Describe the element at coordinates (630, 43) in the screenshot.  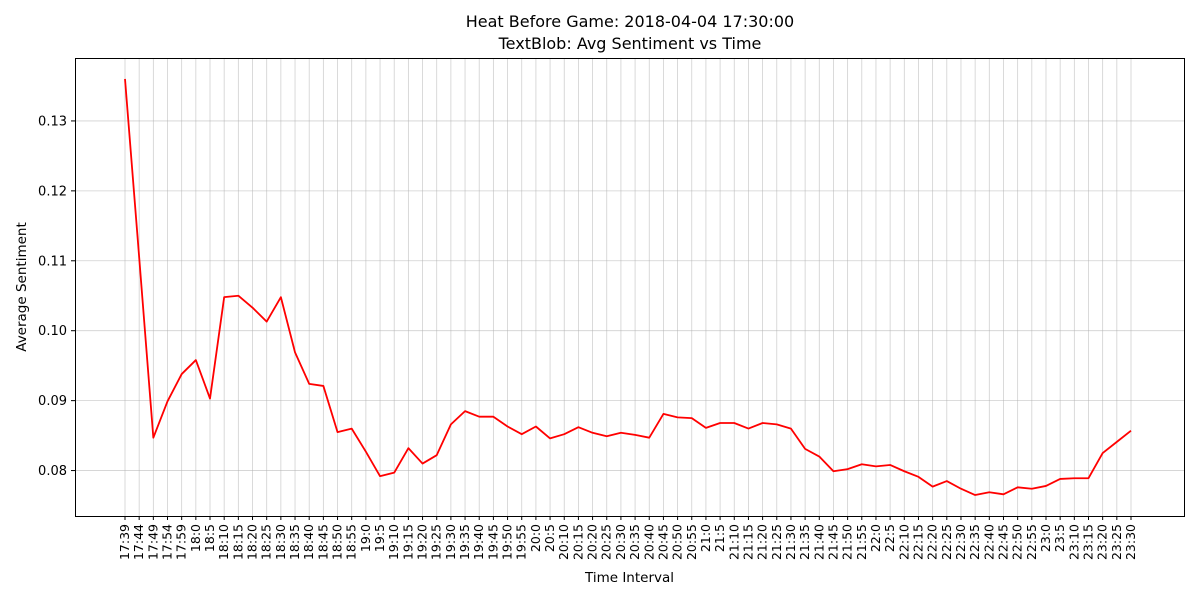
I see `chart-subtitle: TextBlob: Avg Sentiment vs Time` at that location.